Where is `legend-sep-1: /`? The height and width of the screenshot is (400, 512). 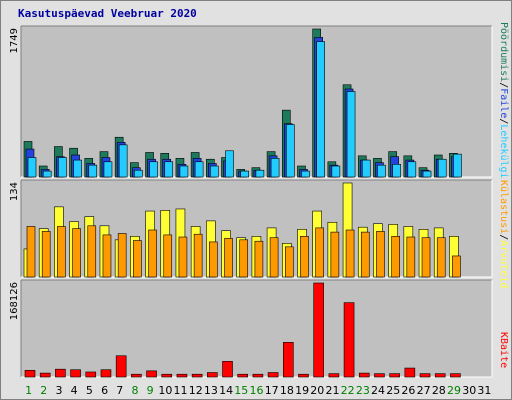
legend-sep-1: / is located at coordinates (503, 85).